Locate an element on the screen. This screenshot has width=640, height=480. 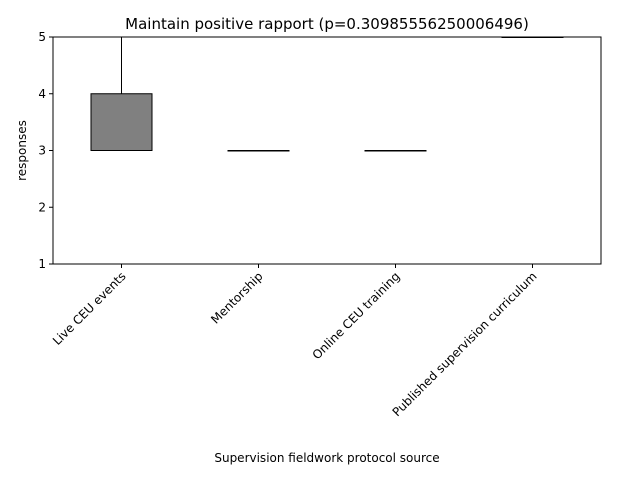
box-body is located at coordinates (121, 122).